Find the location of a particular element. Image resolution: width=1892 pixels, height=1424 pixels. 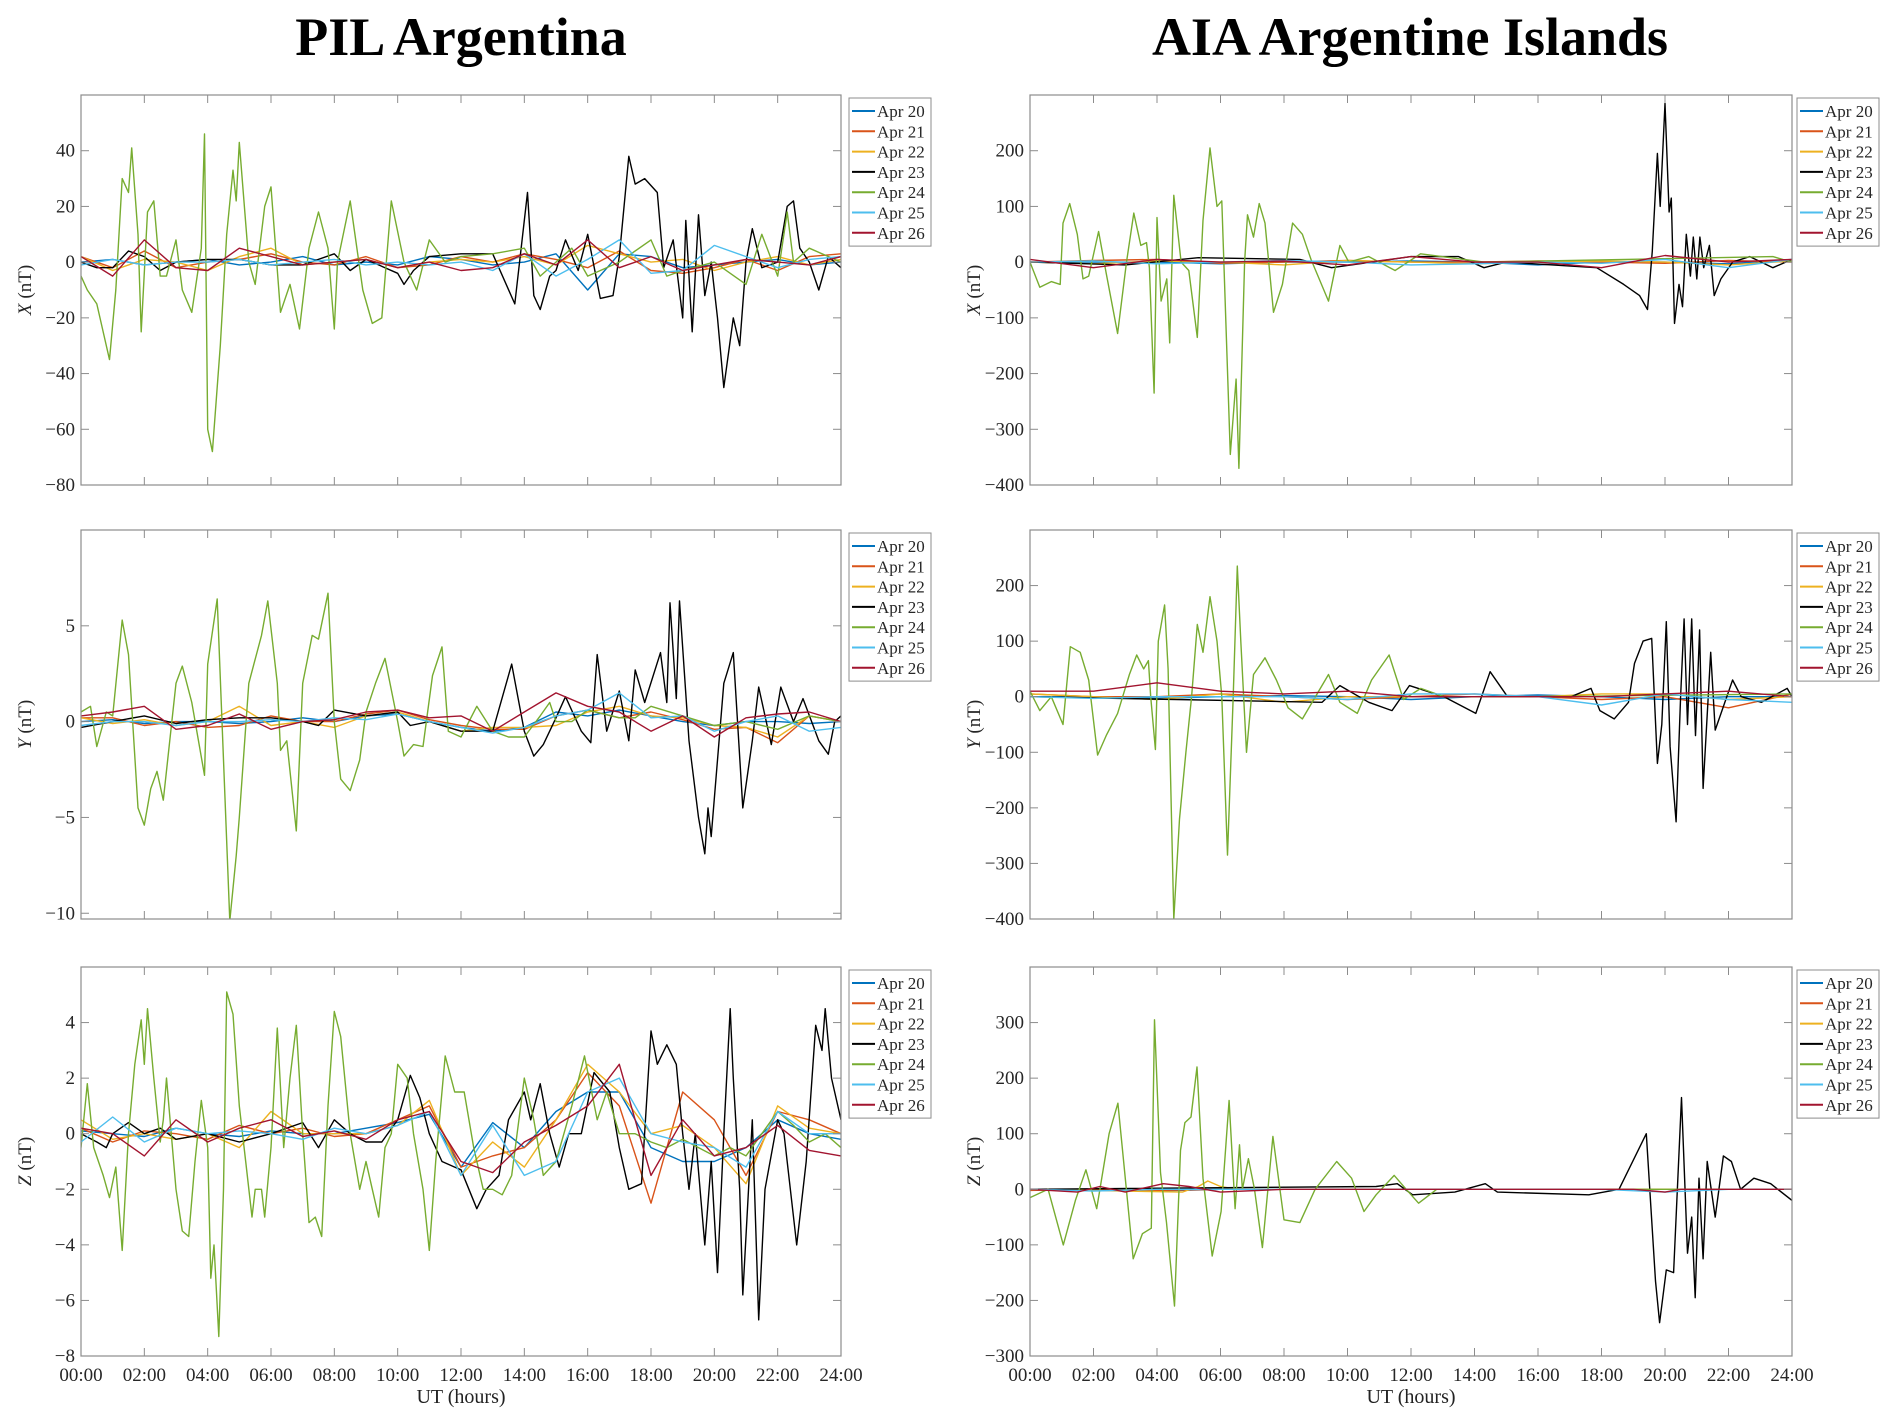

x-tick-label: 22:00 is located at coordinates (777, 1375).